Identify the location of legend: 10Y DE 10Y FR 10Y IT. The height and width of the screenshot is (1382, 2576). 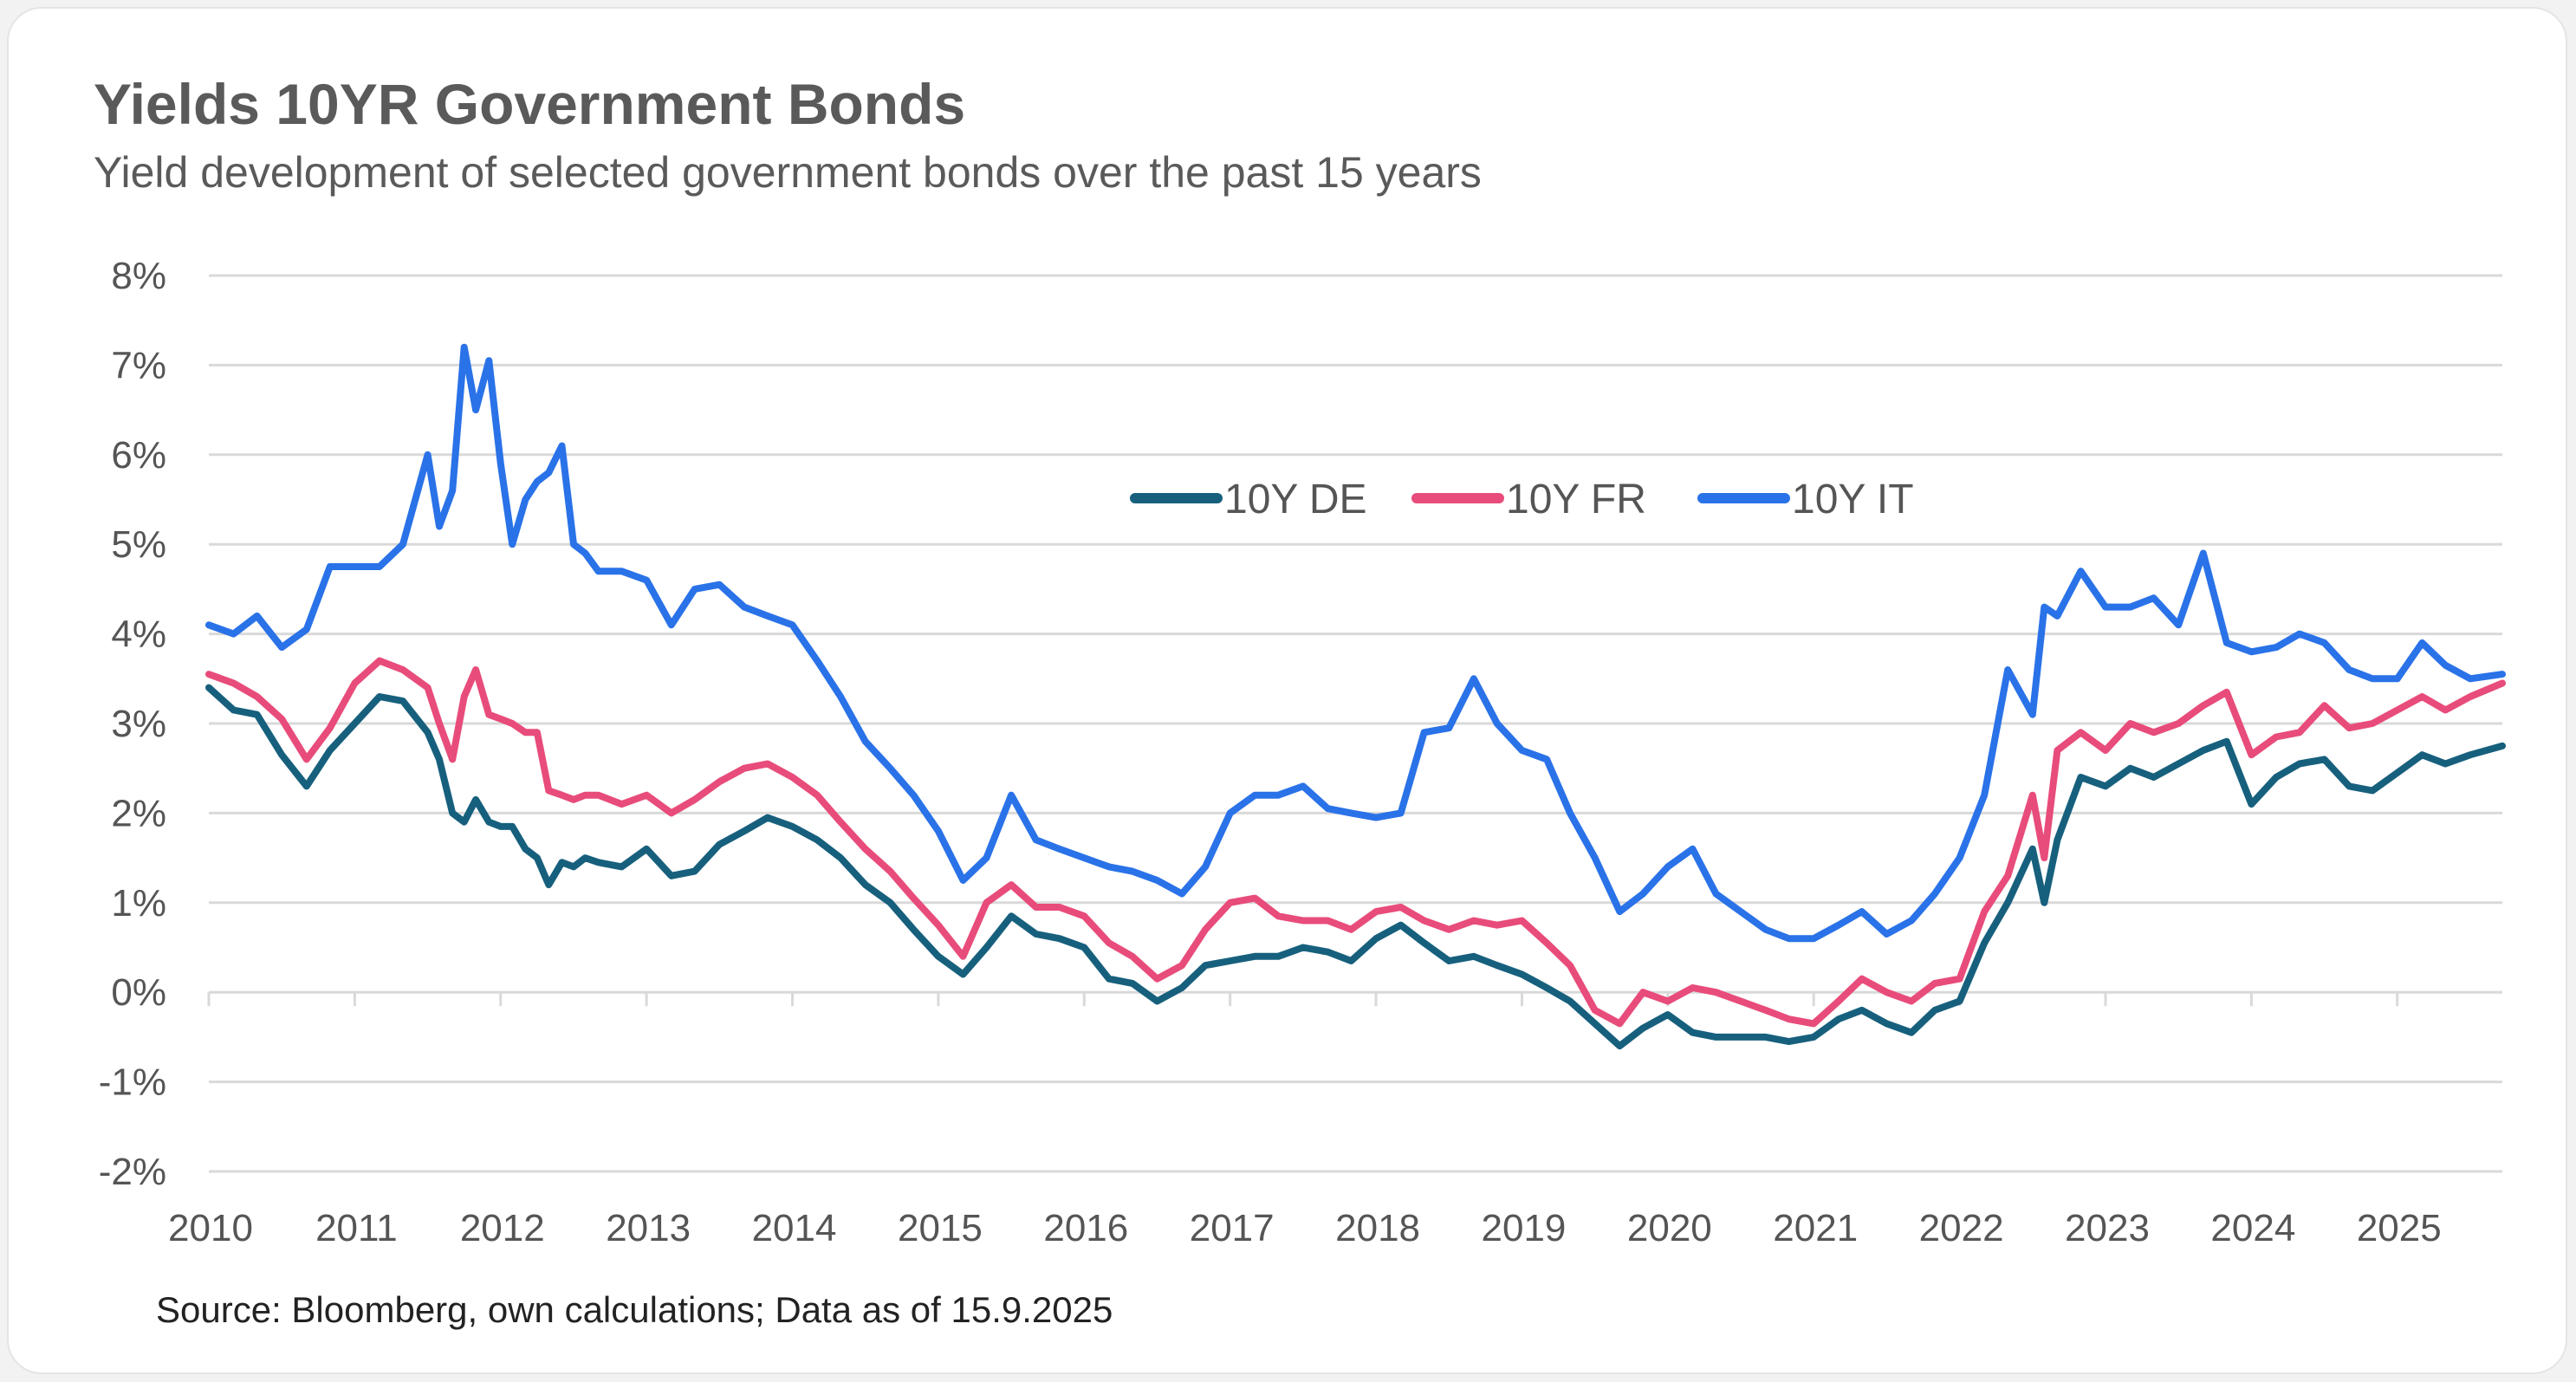
(1522, 499).